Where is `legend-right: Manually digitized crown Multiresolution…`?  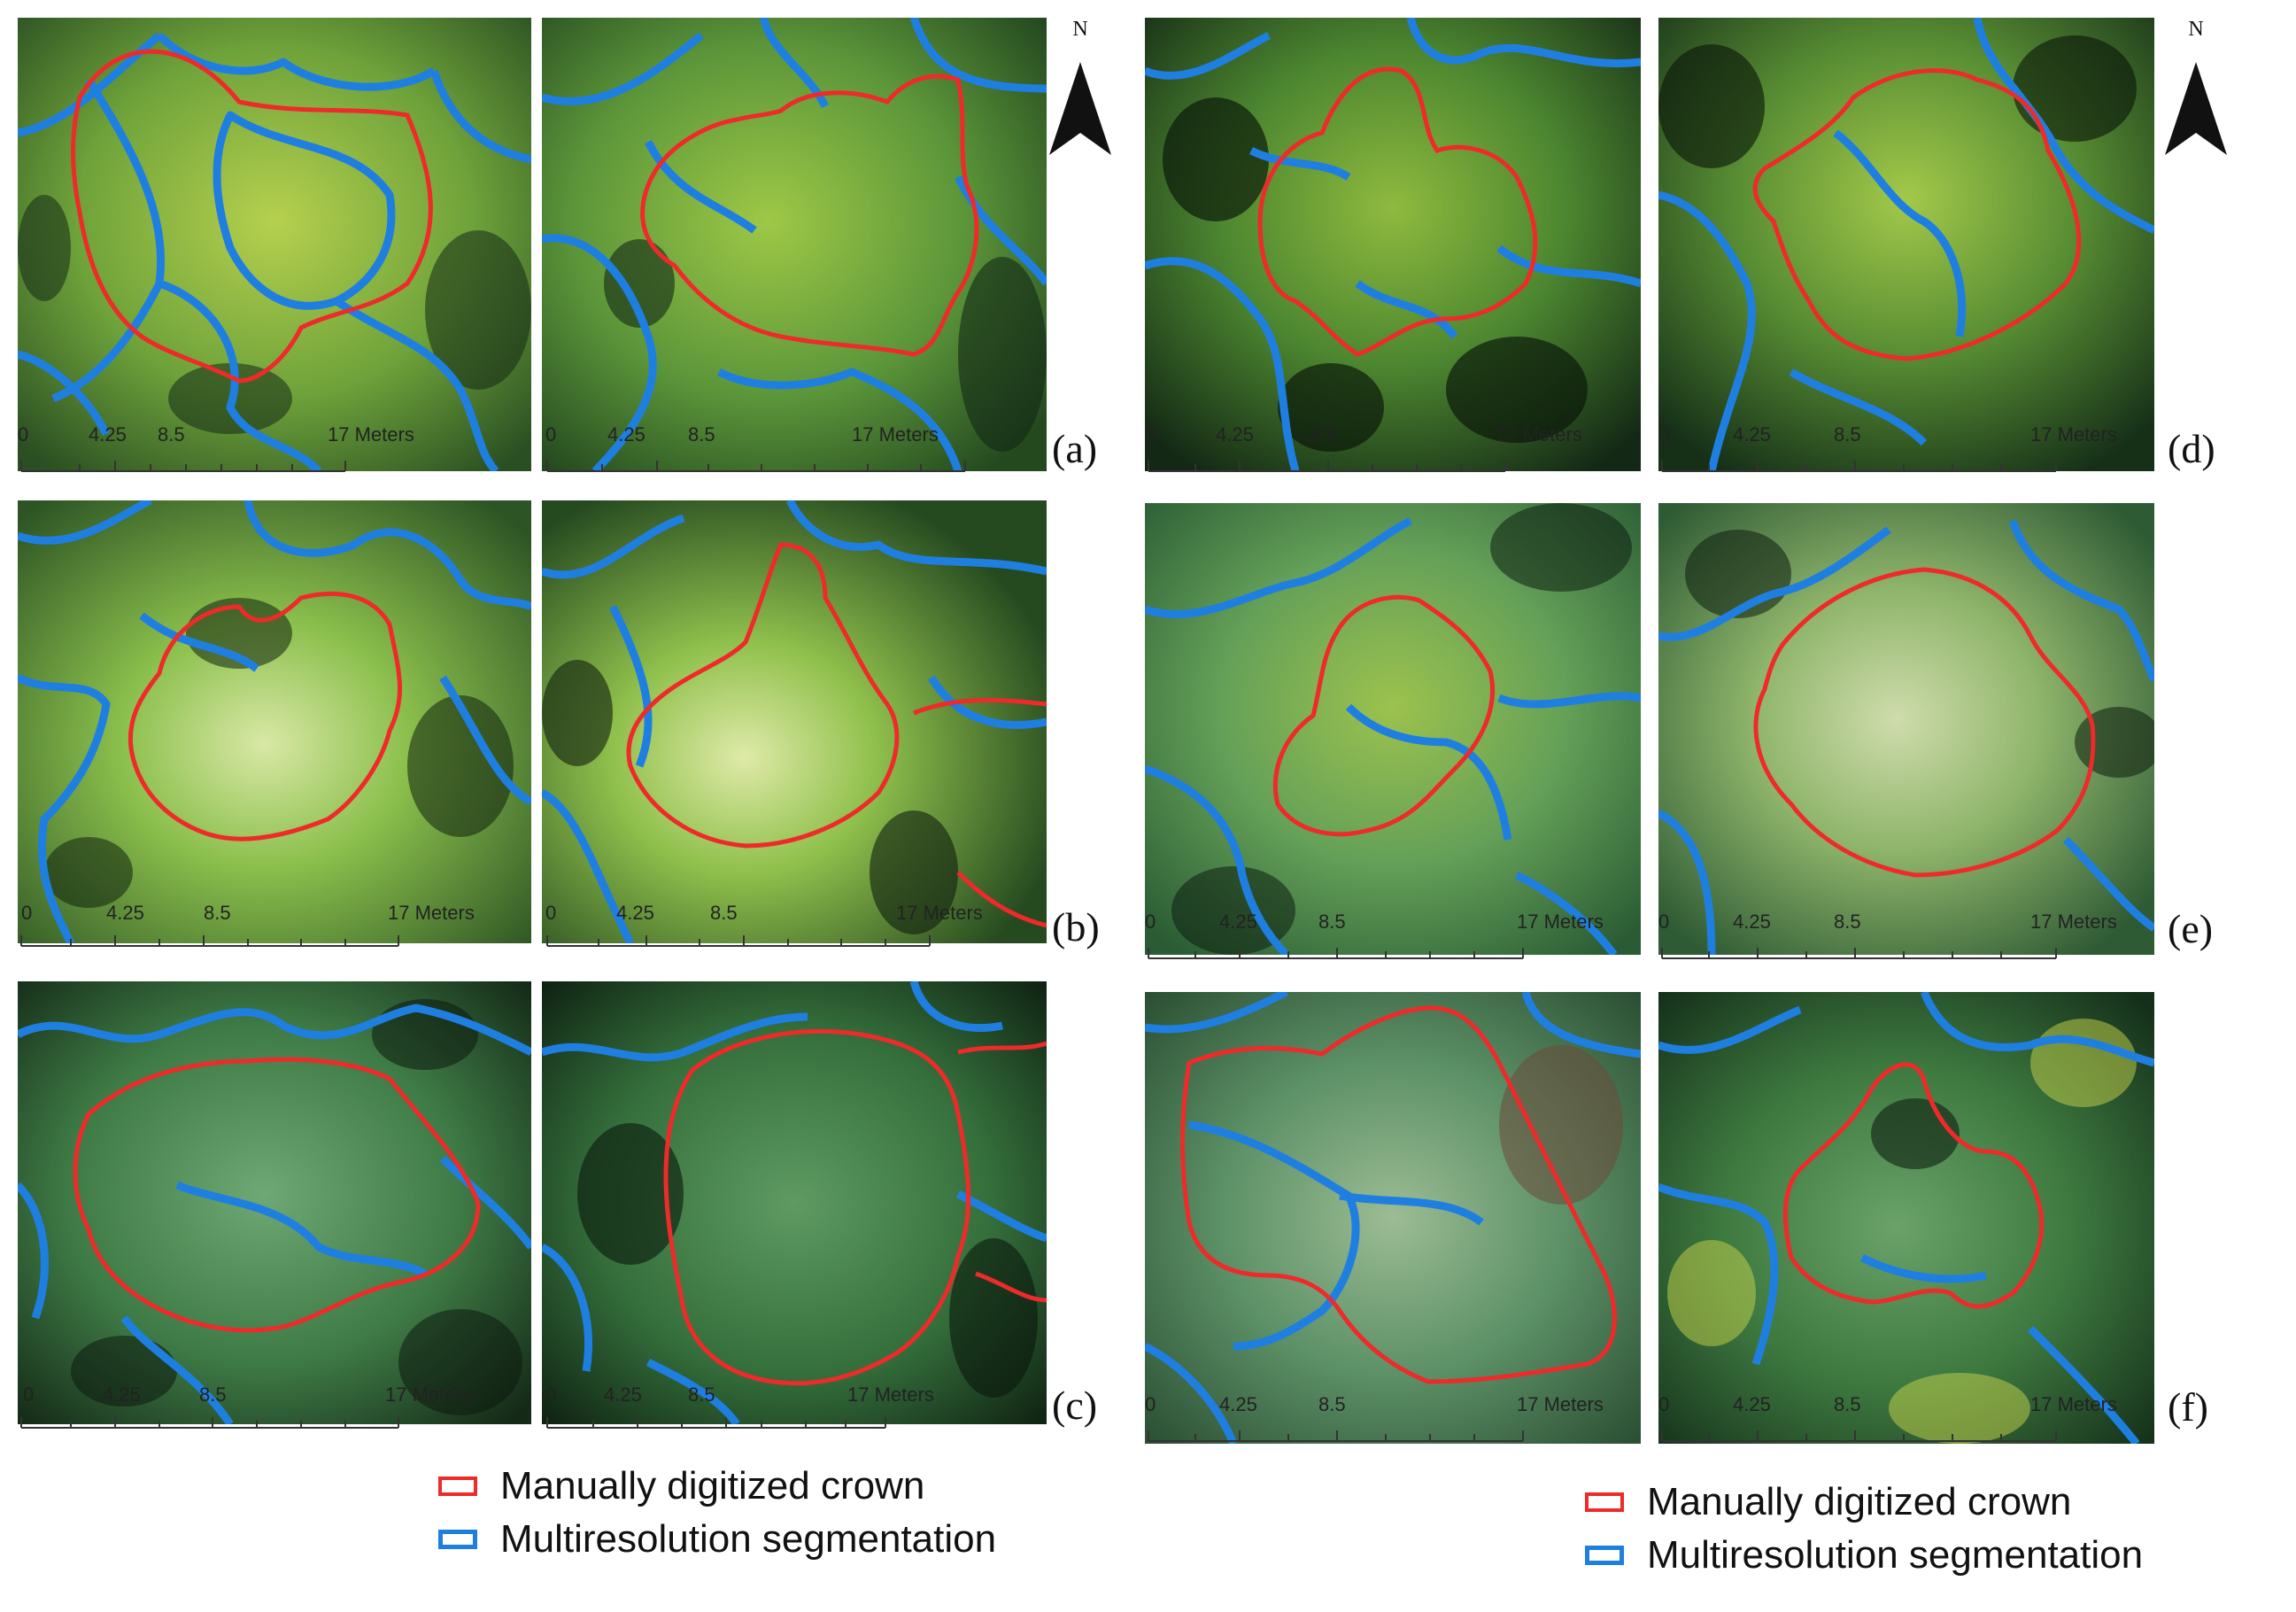 legend-right: Manually digitized crown Multiresolution… is located at coordinates (1864, 1529).